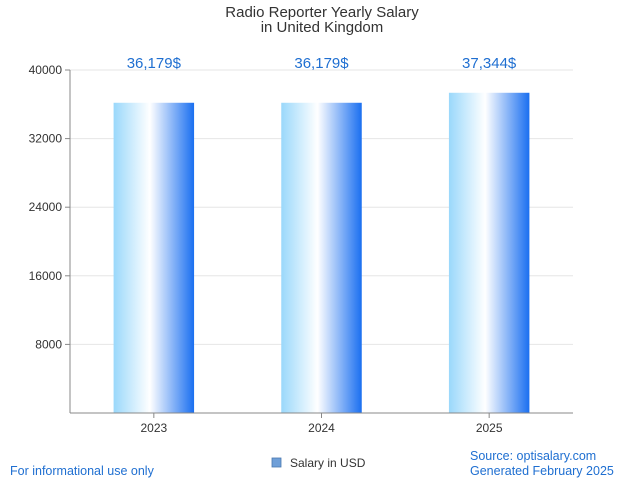 Image resolution: width=643 pixels, height=483 pixels. Describe the element at coordinates (46, 70) in the screenshot. I see `y-tick-label: 40000` at that location.